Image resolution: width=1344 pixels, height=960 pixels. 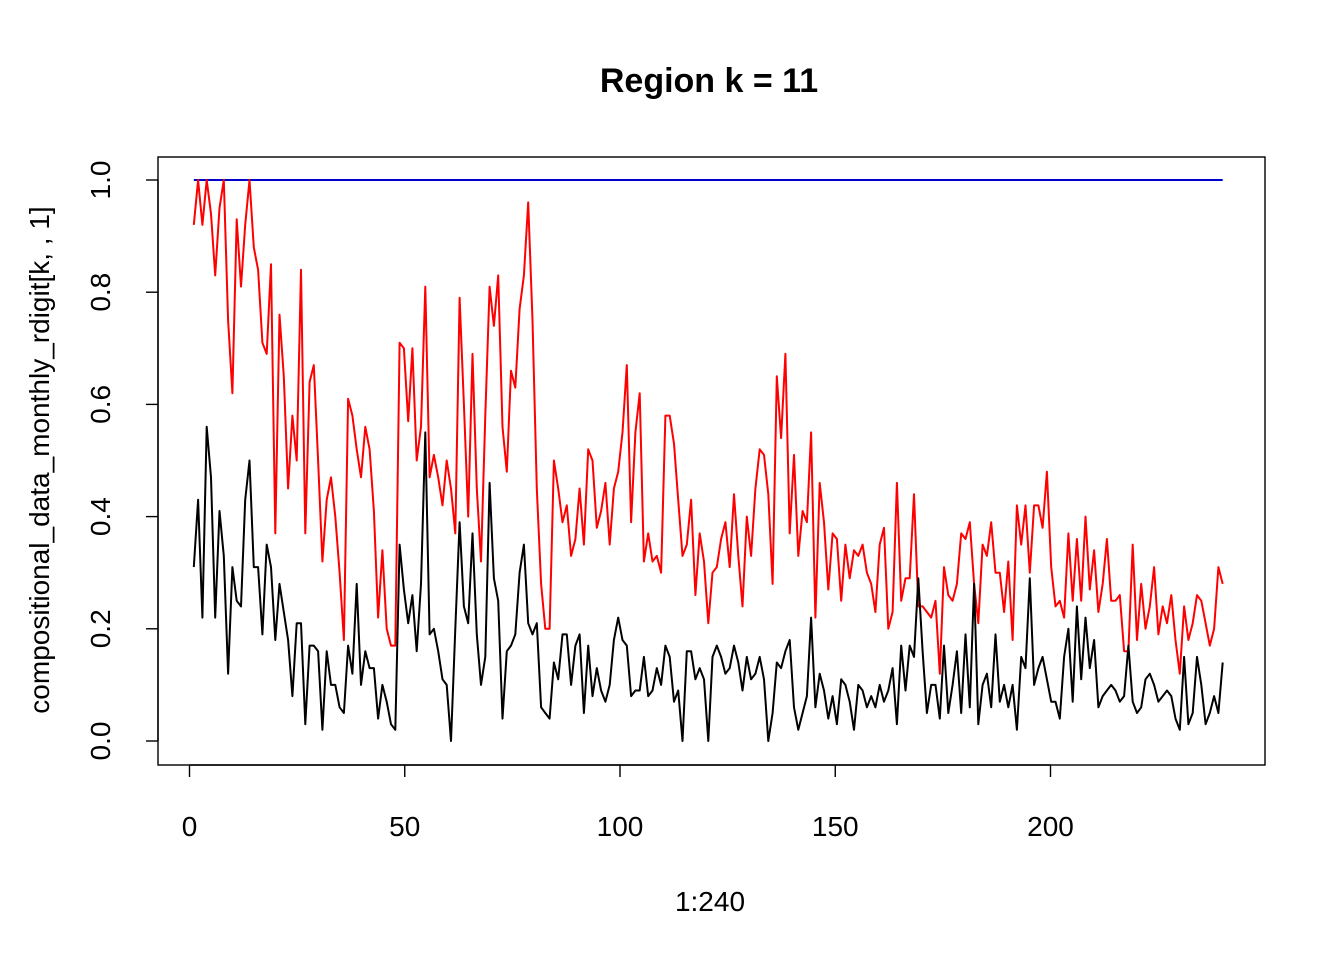 I want to click on chart-title: Region k = 11, so click(x=709, y=81).